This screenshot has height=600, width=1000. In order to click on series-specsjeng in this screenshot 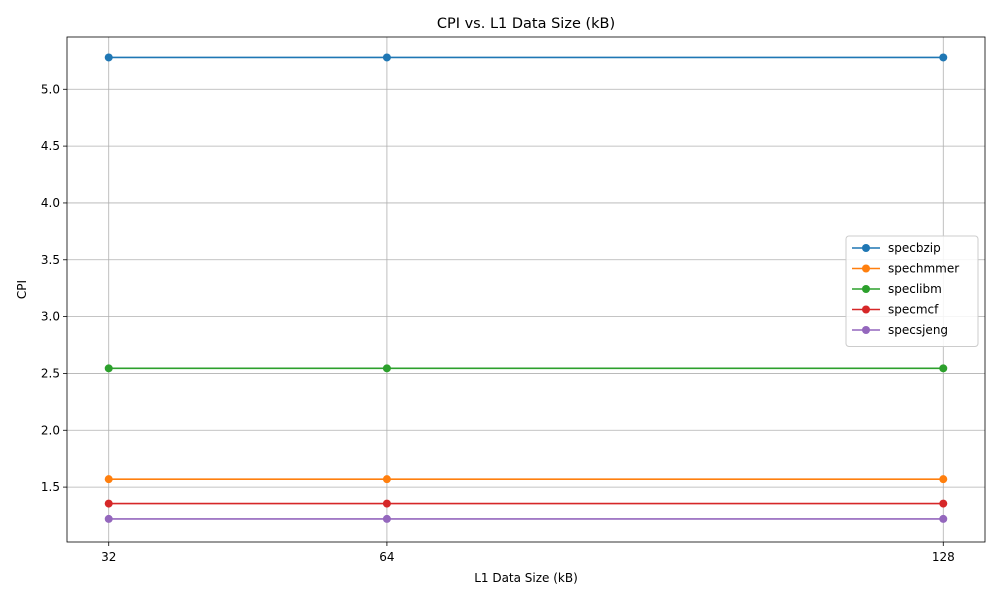, I will do `click(526, 518)`.